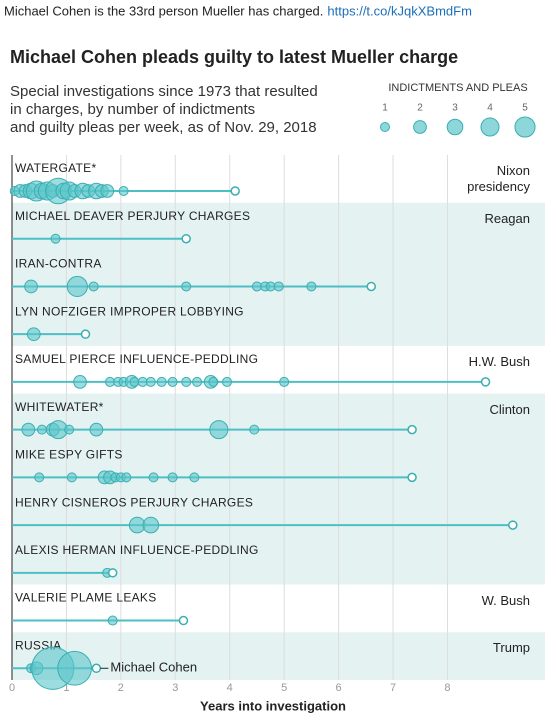 The image size is (557, 720). What do you see at coordinates (132, 216) in the screenshot?
I see `row-label: MICHAEL DEAVER PERJURY CHARGES` at bounding box center [132, 216].